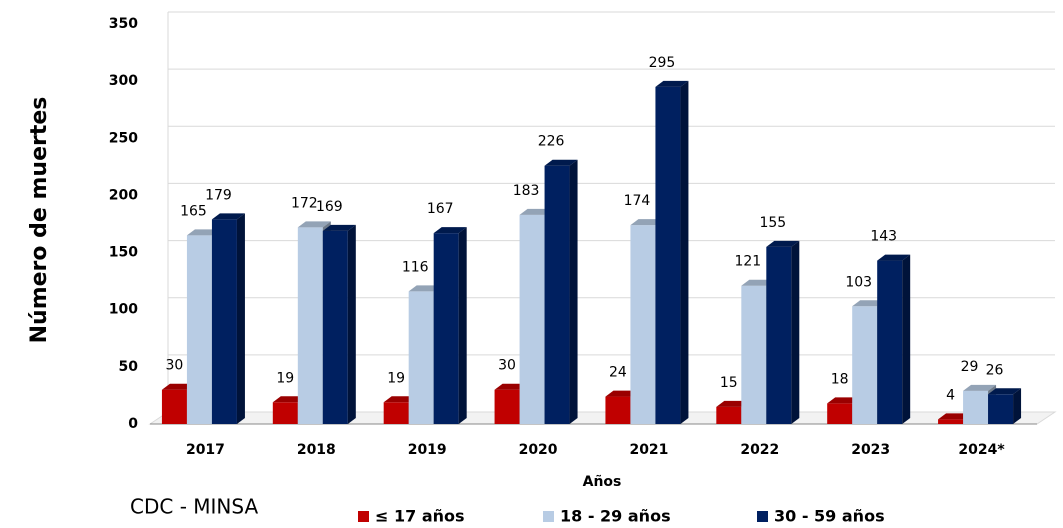  I want to click on y-tick-label: 250, so click(123, 138).